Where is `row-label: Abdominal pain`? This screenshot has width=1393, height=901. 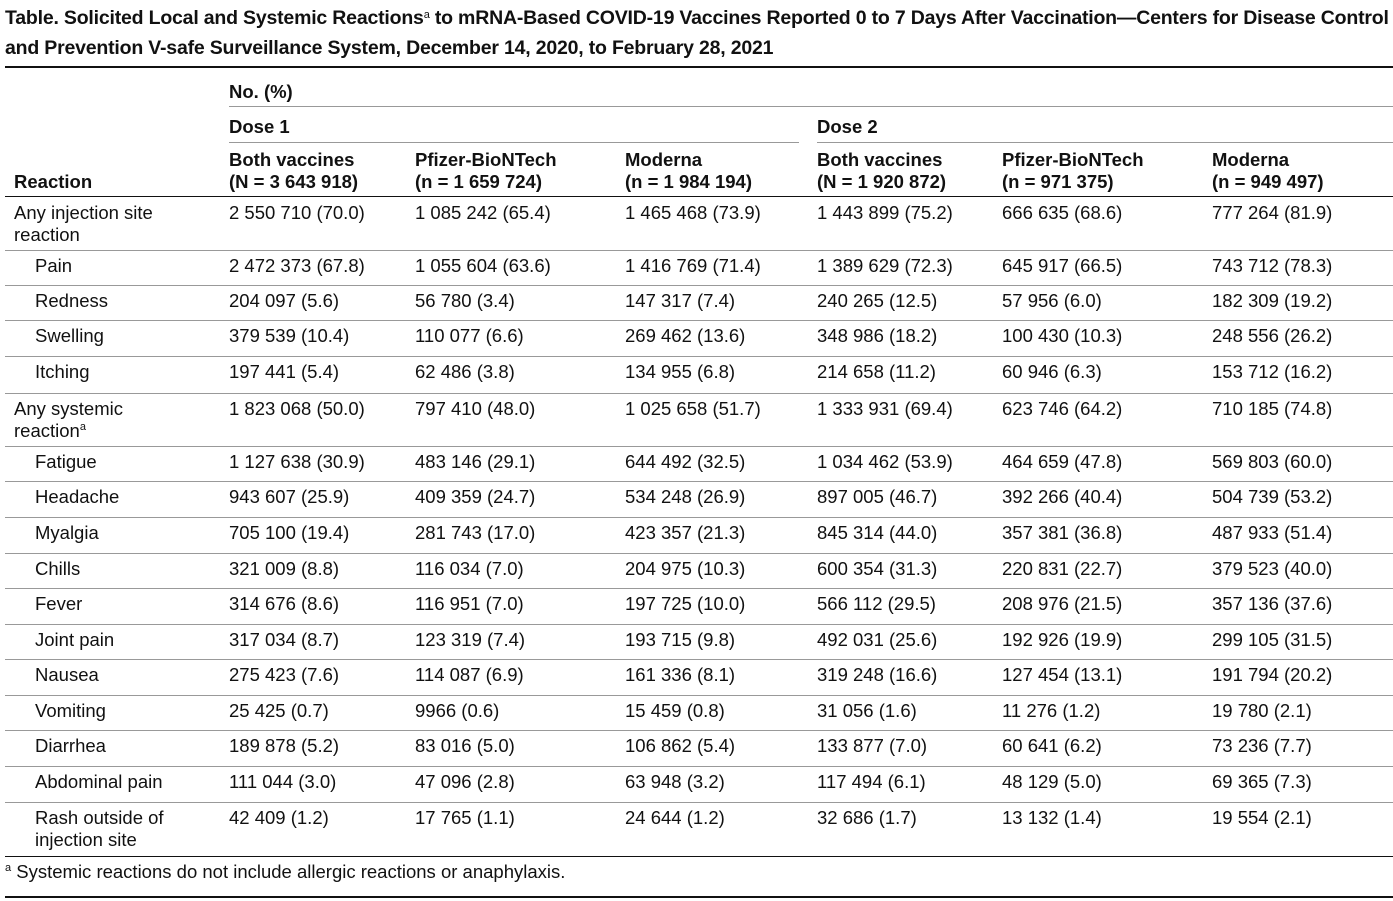
row-label: Abdominal pain is located at coordinates (99, 781).